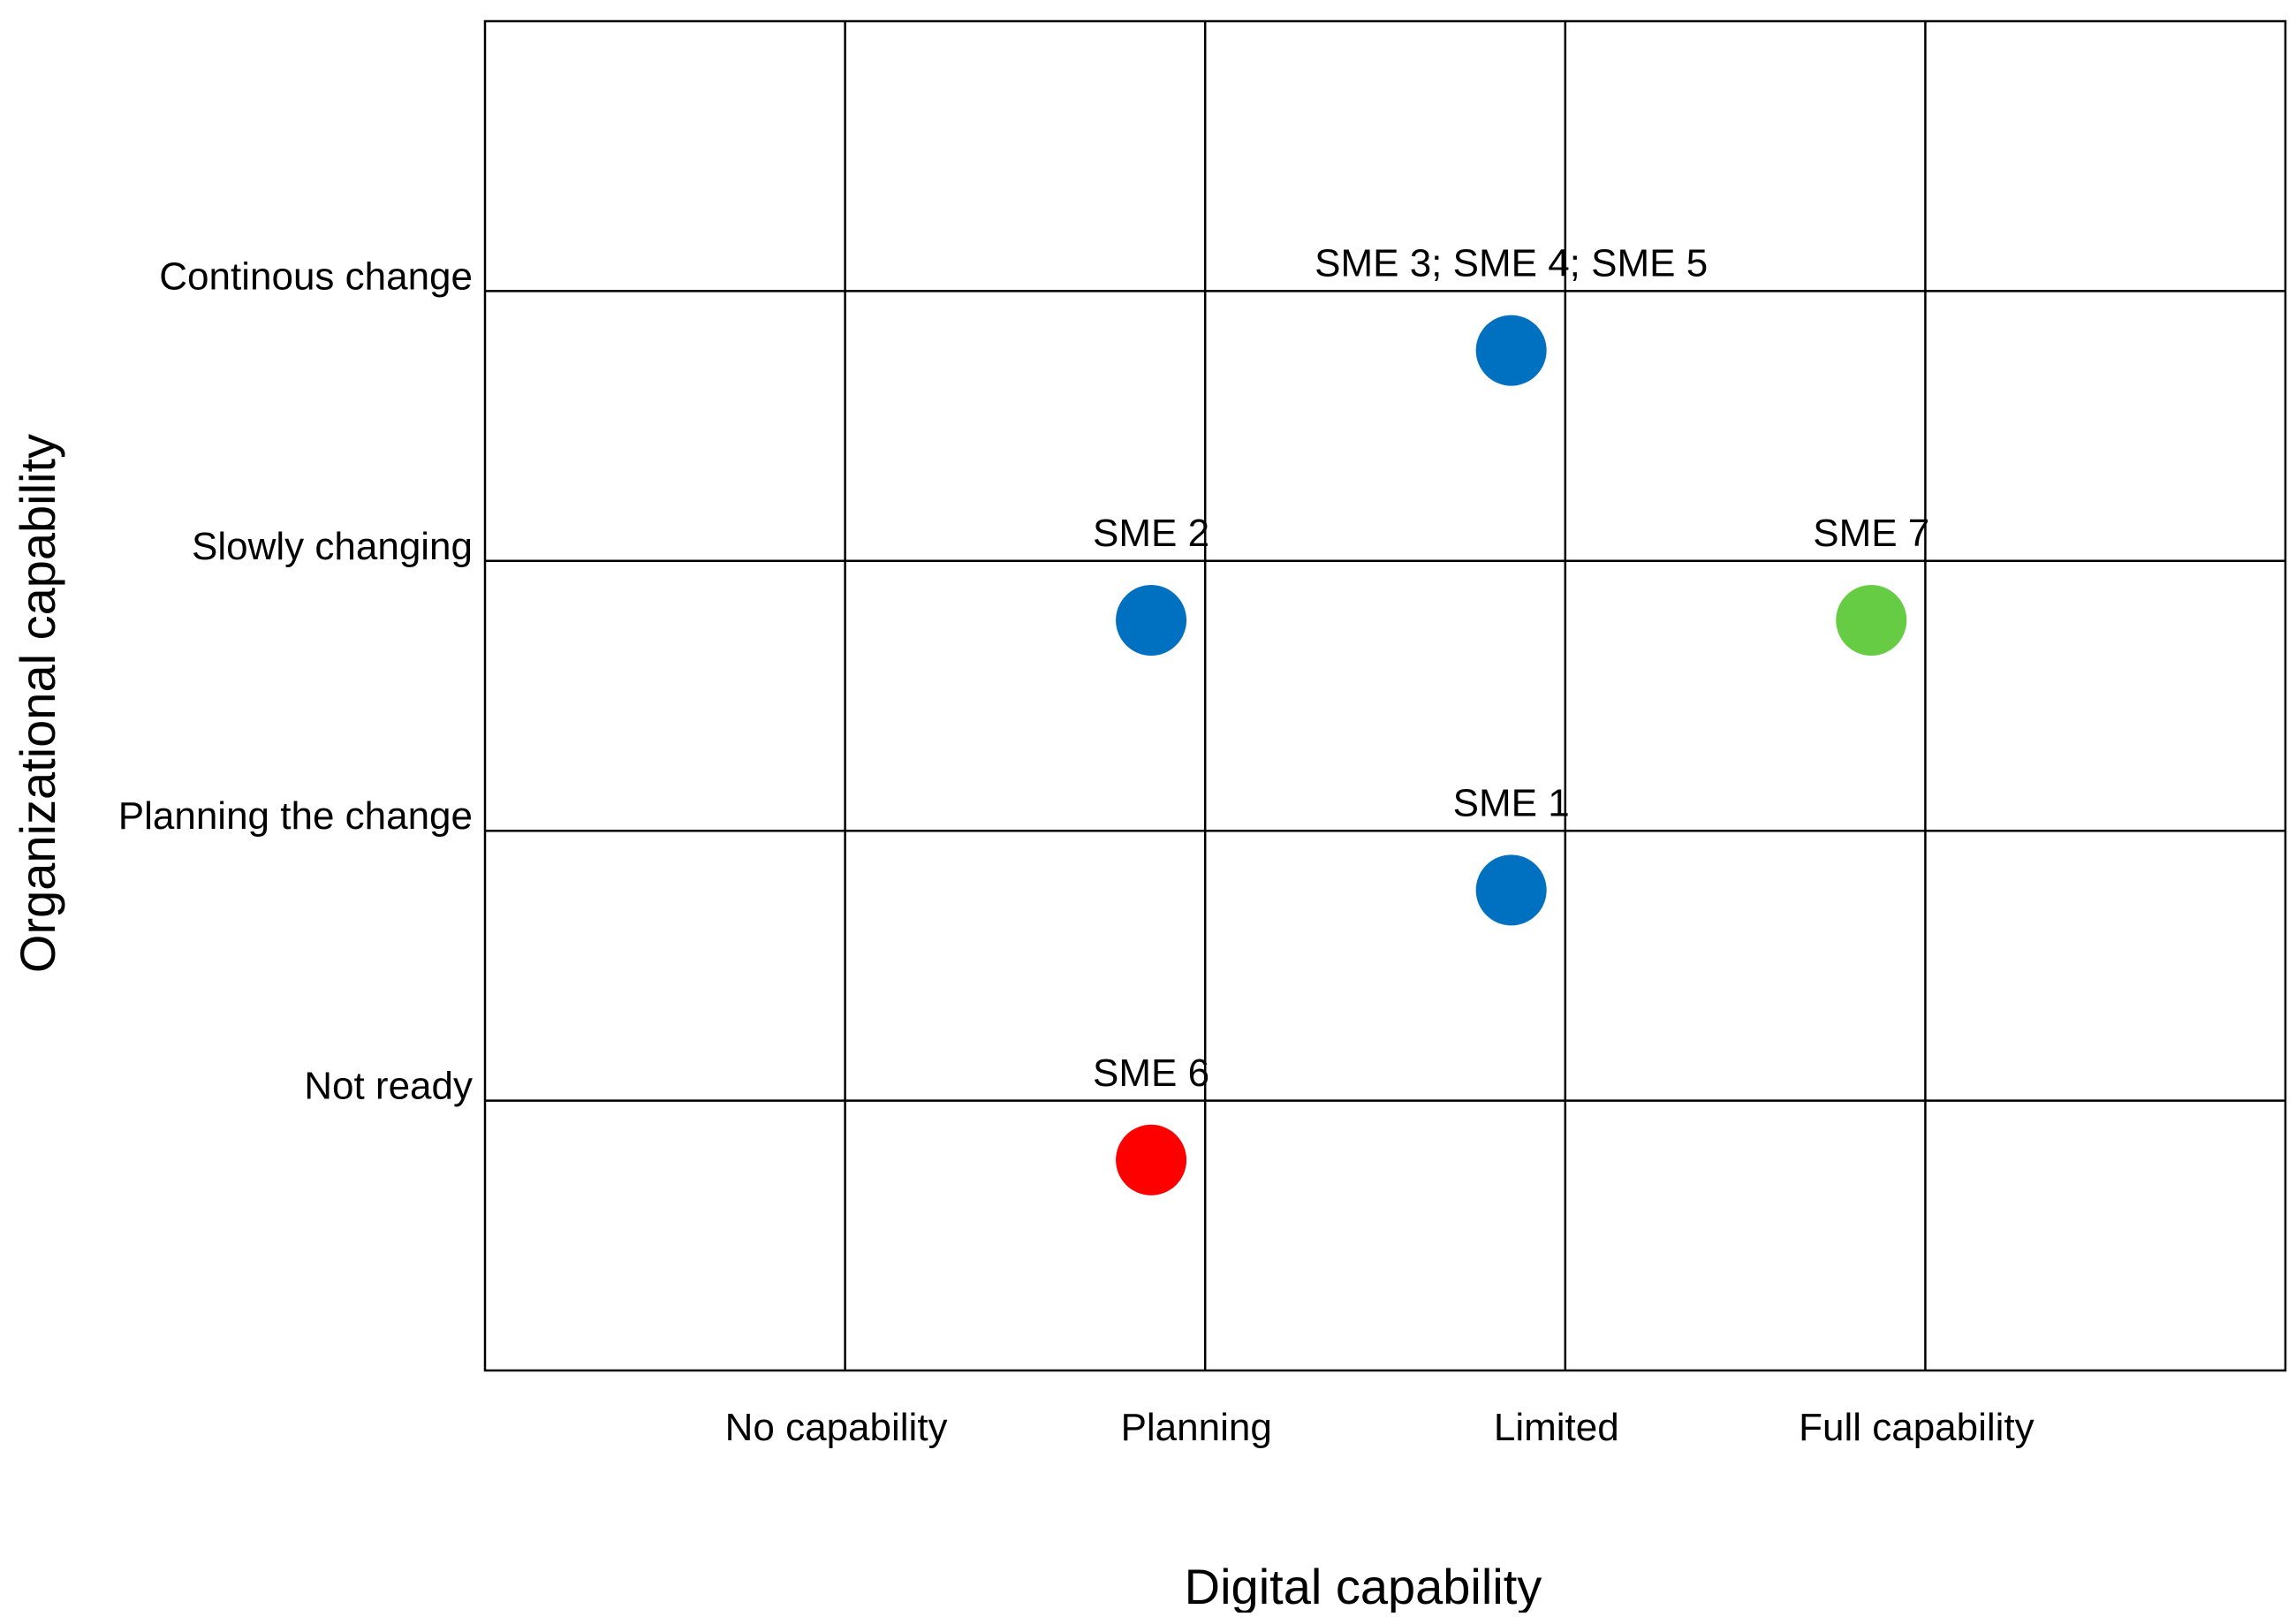 This screenshot has height=1617, width=2296. I want to click on y-tick-label: Planning the change, so click(295, 816).